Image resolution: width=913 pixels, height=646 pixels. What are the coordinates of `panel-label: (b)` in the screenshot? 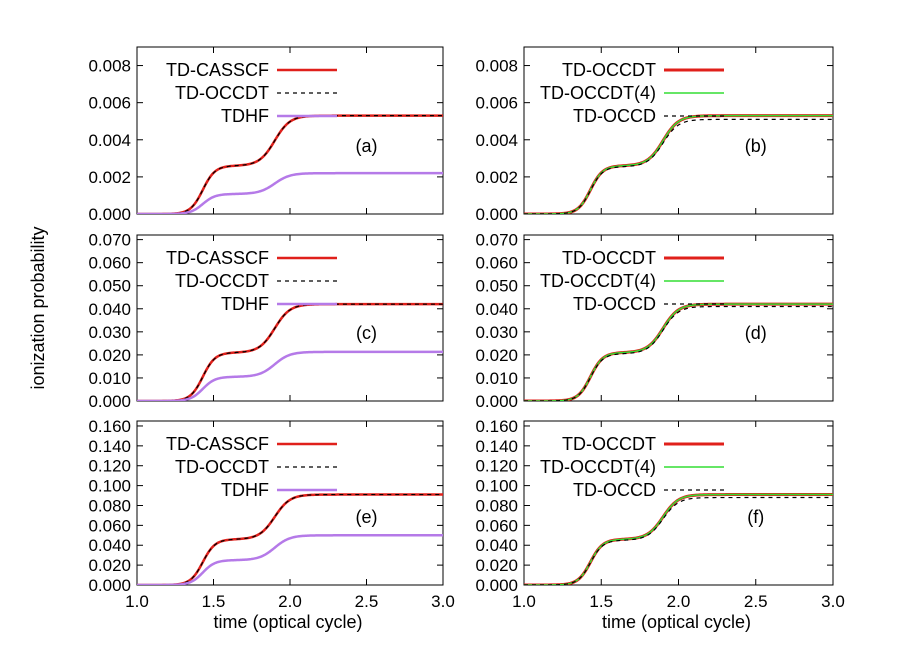 It's located at (756, 146).